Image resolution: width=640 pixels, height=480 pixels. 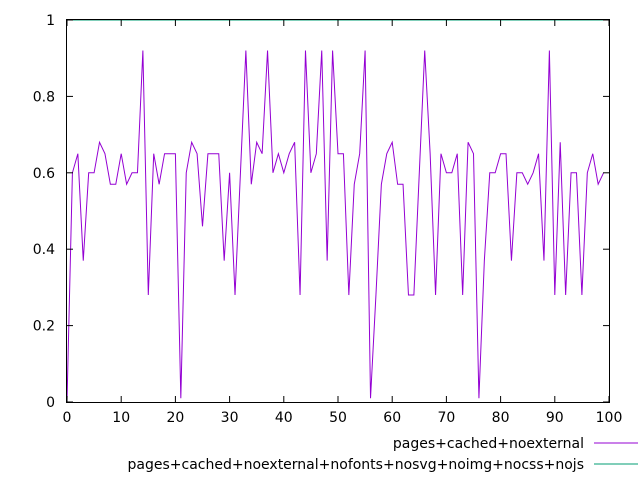 I want to click on x-tick-label: 0, so click(x=67, y=418).